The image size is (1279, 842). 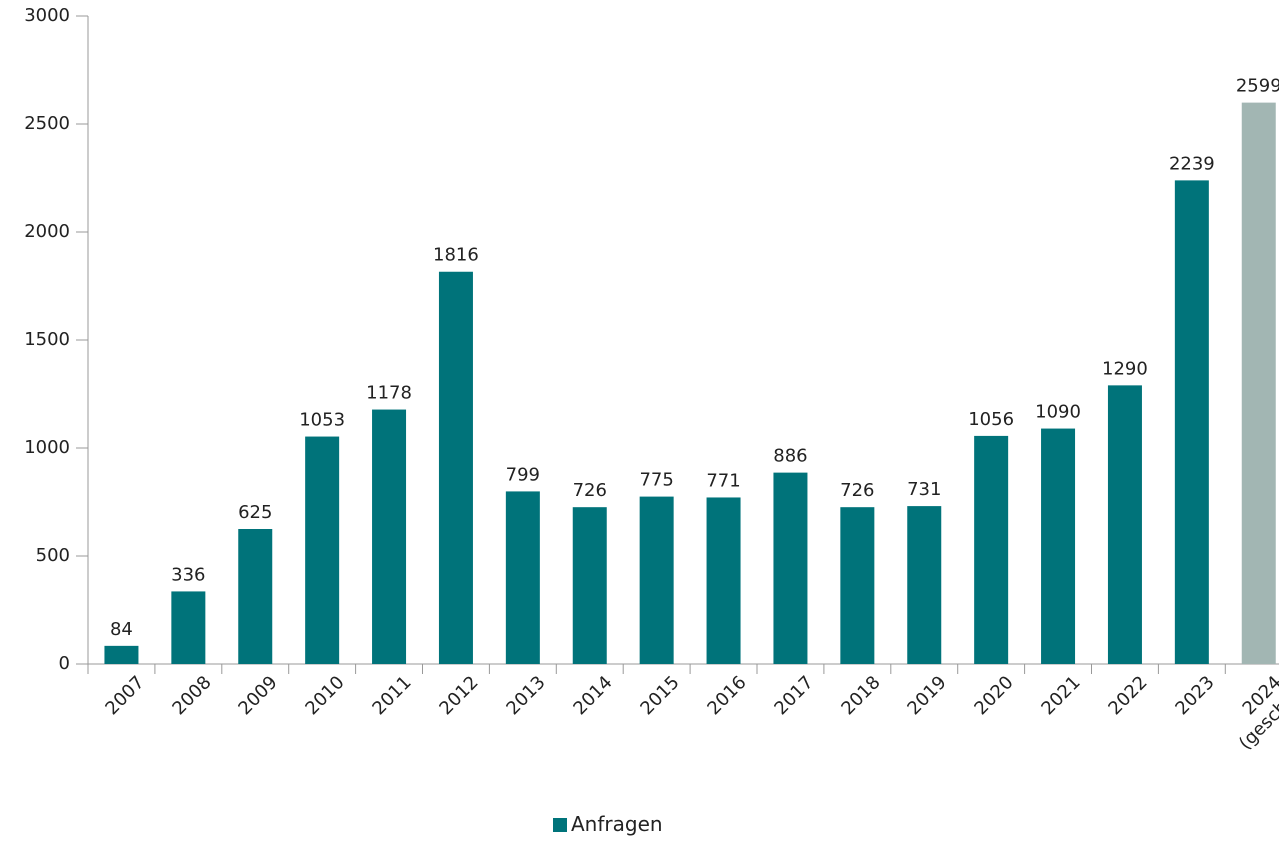 What do you see at coordinates (560, 825) in the screenshot?
I see `legend-swatch` at bounding box center [560, 825].